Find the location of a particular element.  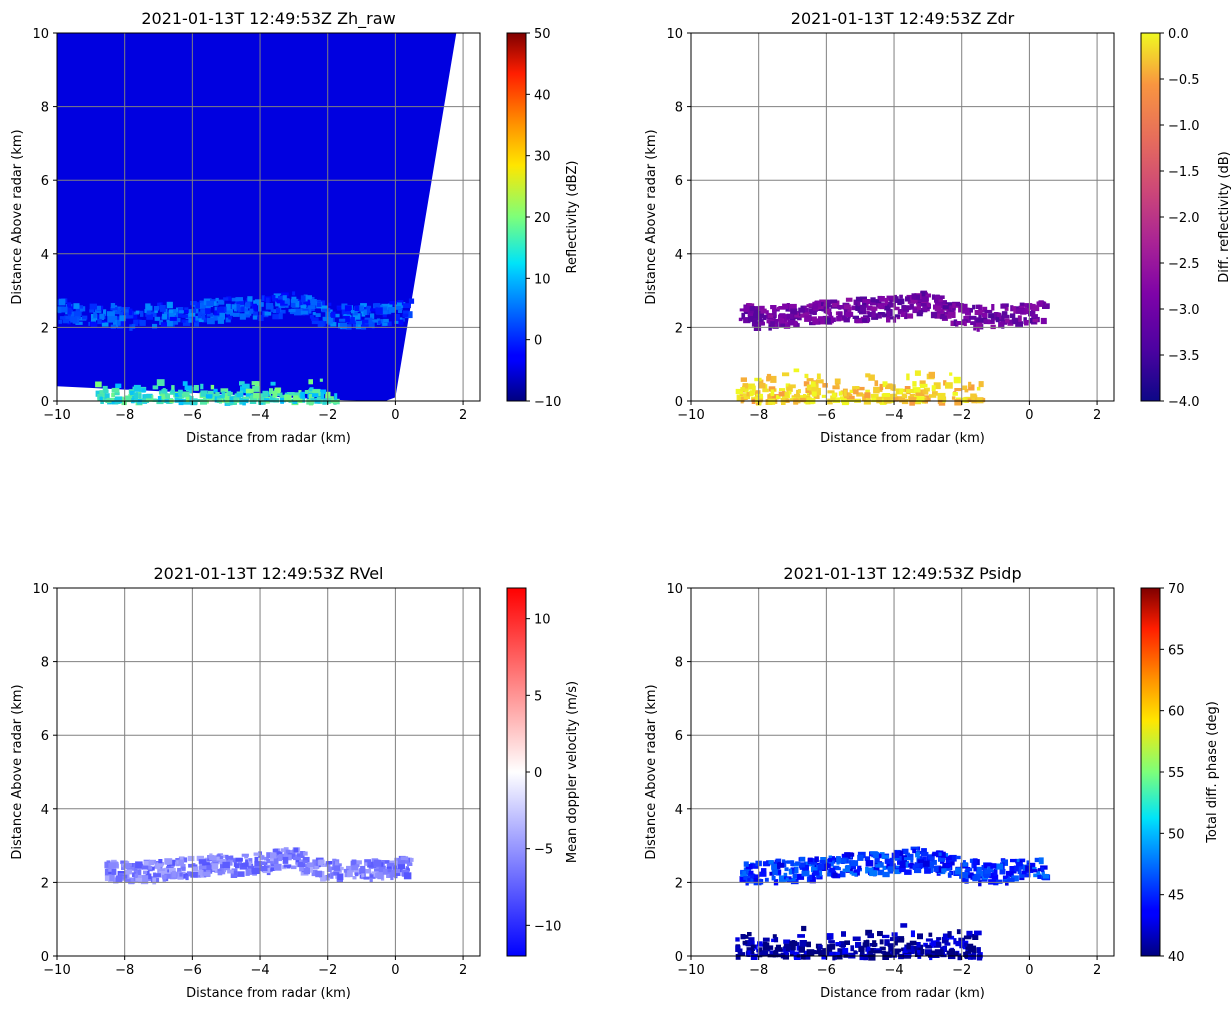

colorbar-tick-label: 0 is located at coordinates (538, 773).